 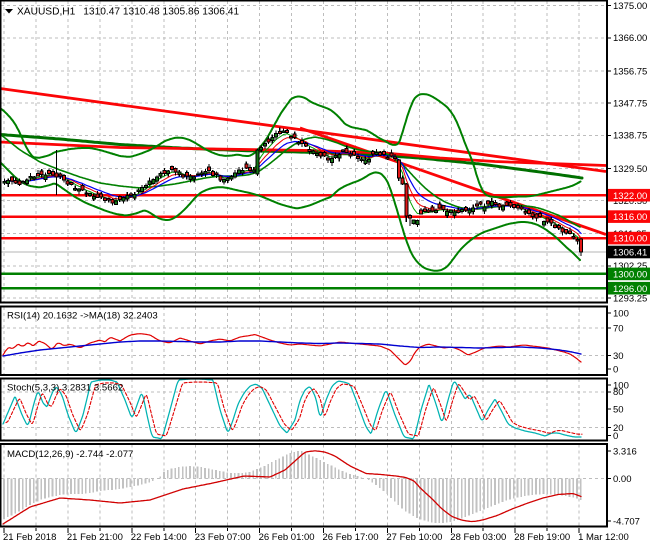 I want to click on svg-text: 23 Feb 07:00, so click(x=223, y=537).